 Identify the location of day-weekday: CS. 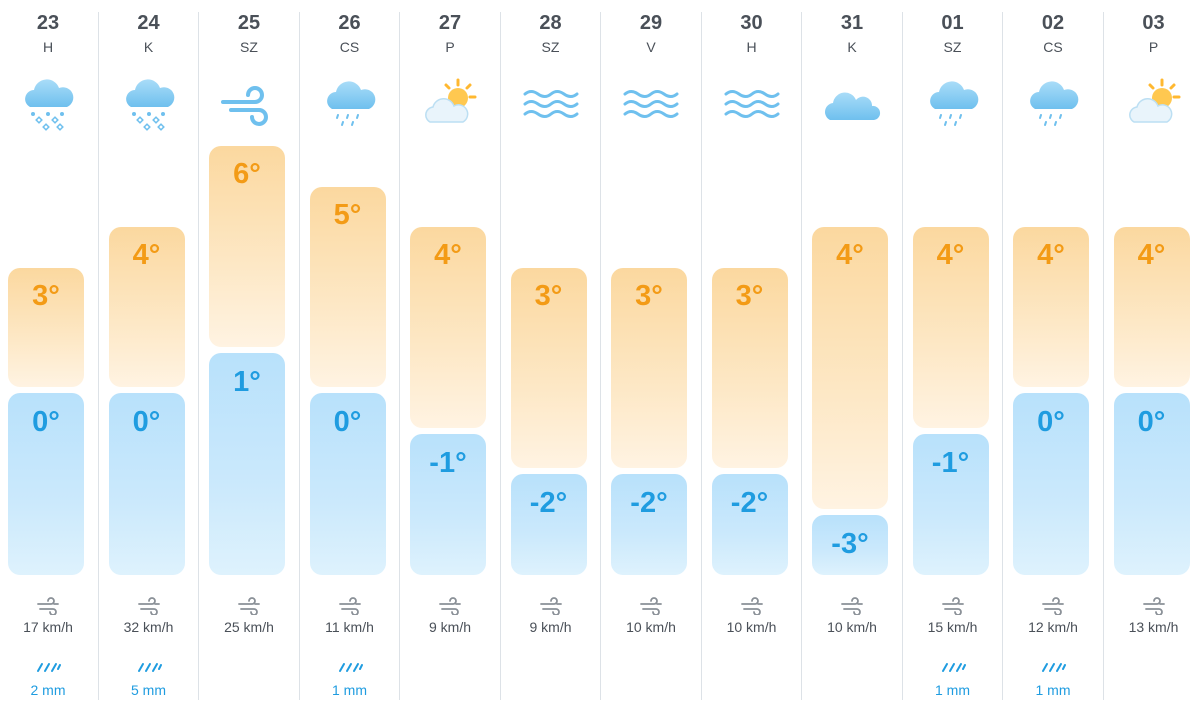
(1053, 47).